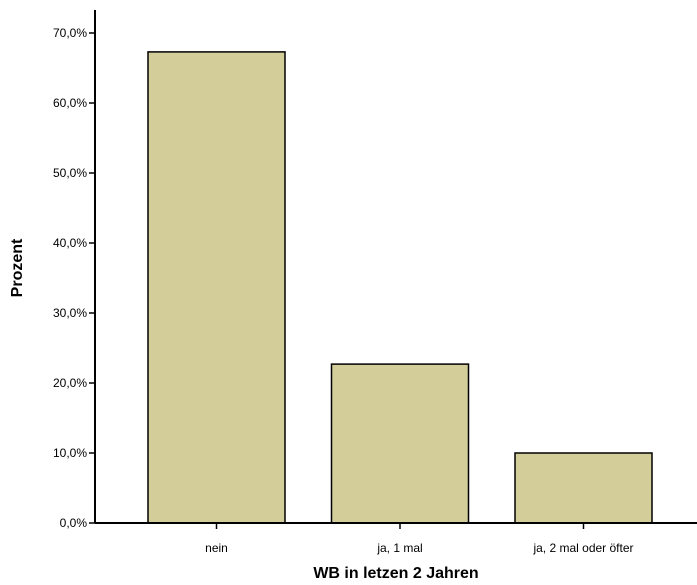  What do you see at coordinates (70, 243) in the screenshot?
I see `y-tick-label: 40,0%` at bounding box center [70, 243].